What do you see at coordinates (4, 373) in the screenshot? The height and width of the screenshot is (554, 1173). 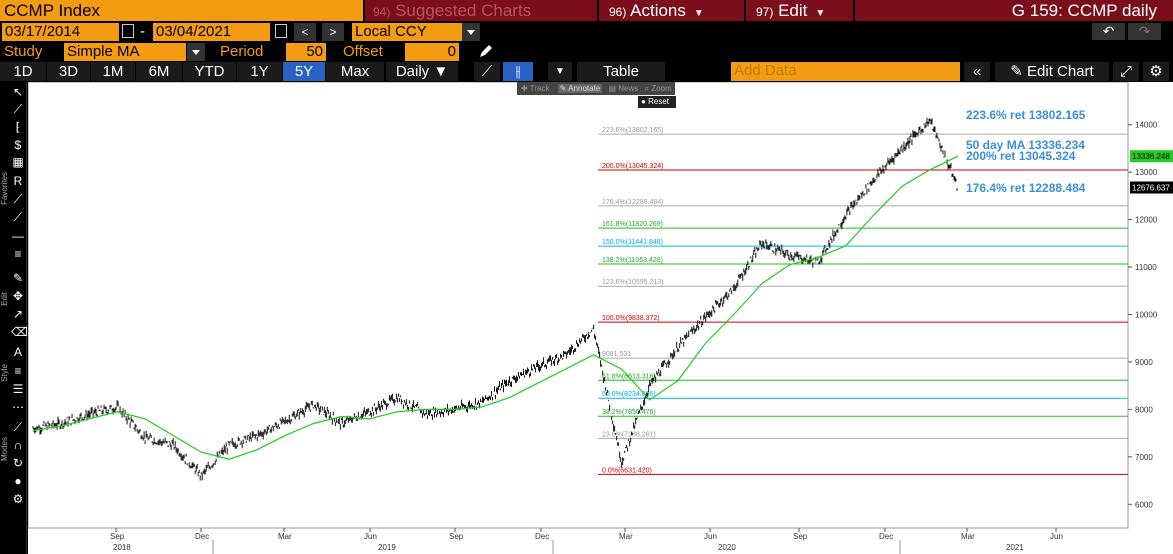 I see `style-side-label: Style` at bounding box center [4, 373].